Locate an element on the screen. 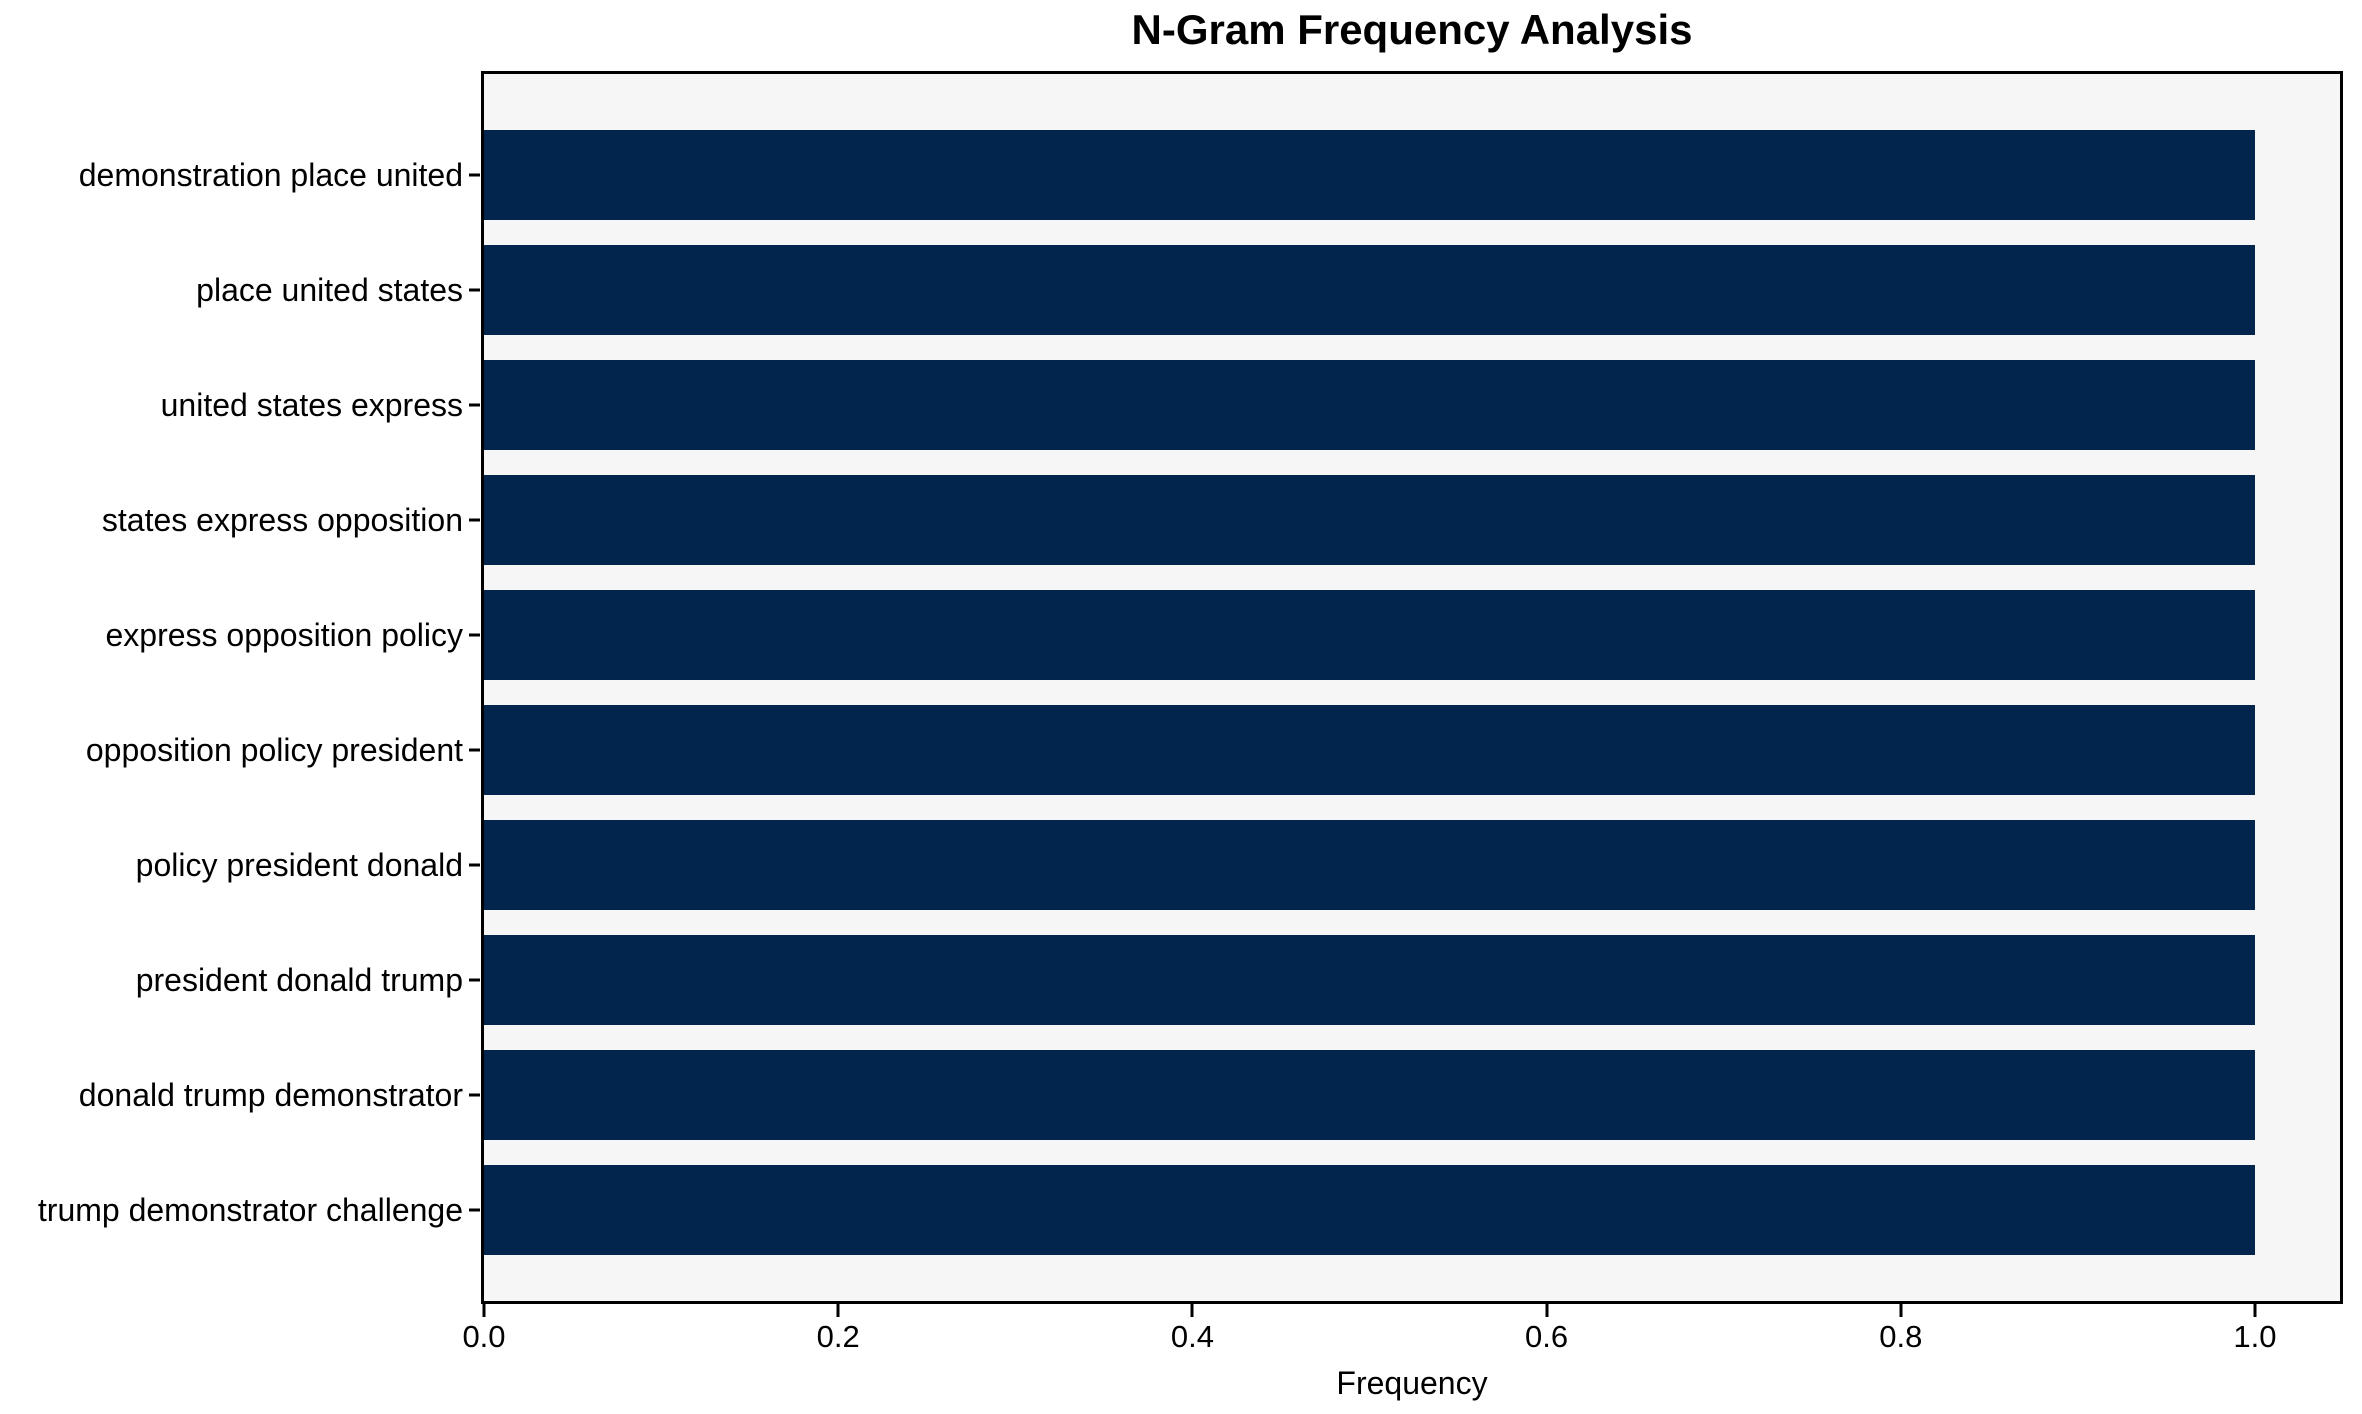 This screenshot has width=2362, height=1414. bar-row: place united states is located at coordinates (1268, 289).